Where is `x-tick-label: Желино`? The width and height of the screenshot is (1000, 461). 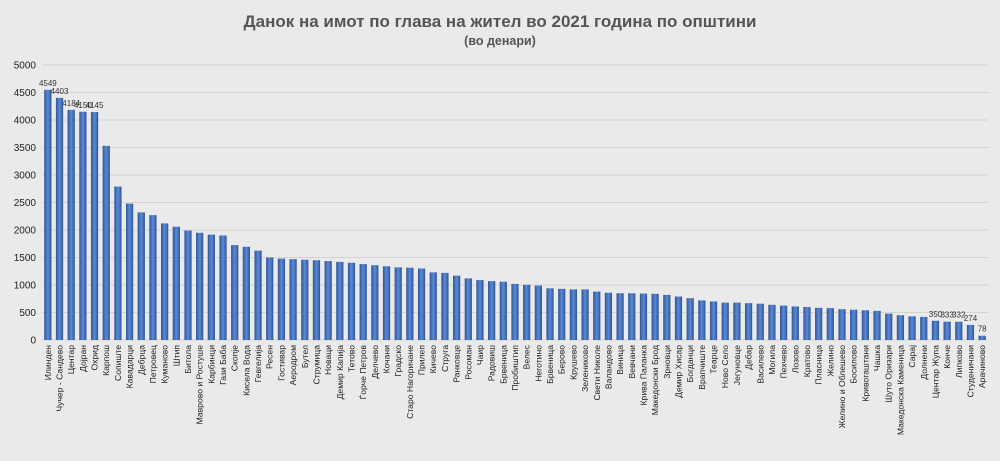 x-tick-label: Желино is located at coordinates (830, 361).